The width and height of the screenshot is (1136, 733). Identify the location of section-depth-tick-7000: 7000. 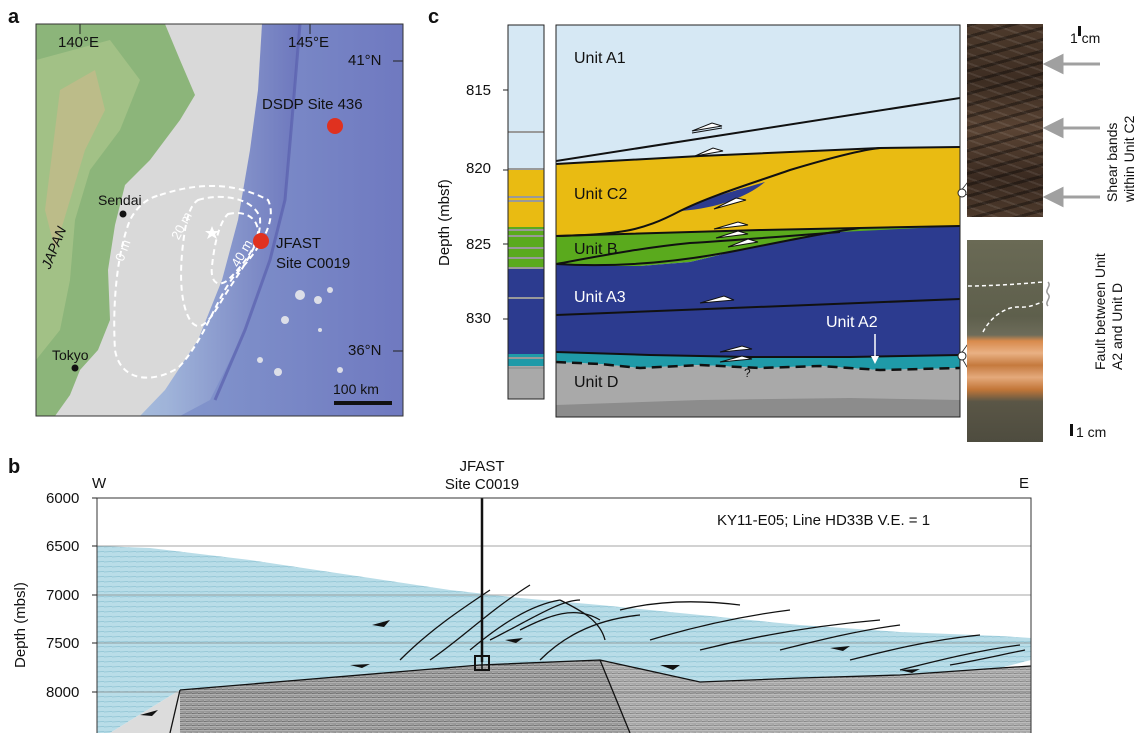
(63, 595).